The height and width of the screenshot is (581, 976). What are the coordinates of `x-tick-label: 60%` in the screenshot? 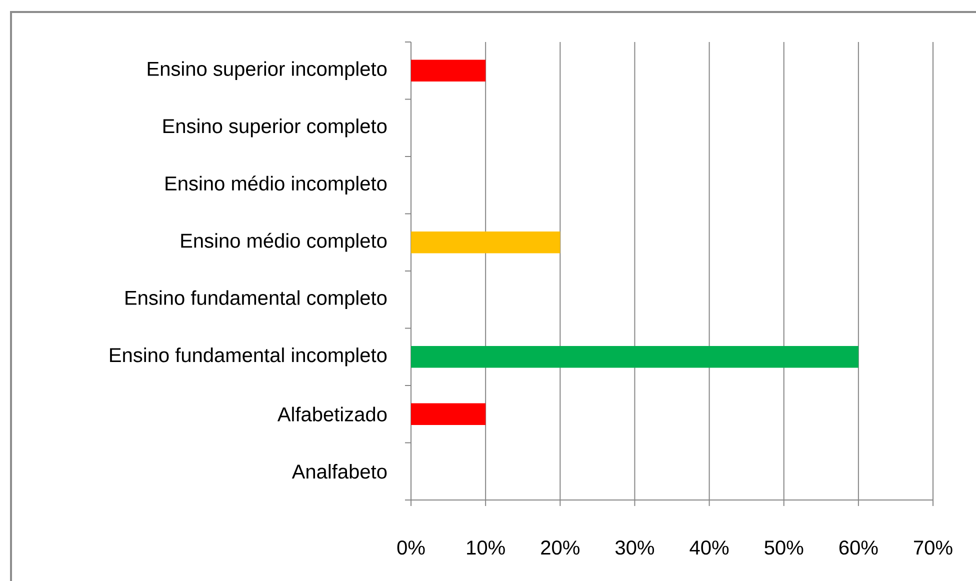 It's located at (858, 547).